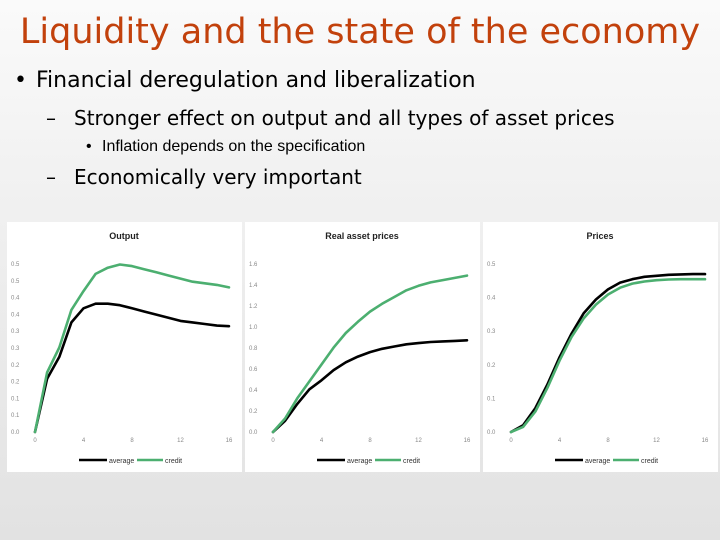  What do you see at coordinates (362, 236) in the screenshot?
I see `chart-title: Real asset prices` at bounding box center [362, 236].